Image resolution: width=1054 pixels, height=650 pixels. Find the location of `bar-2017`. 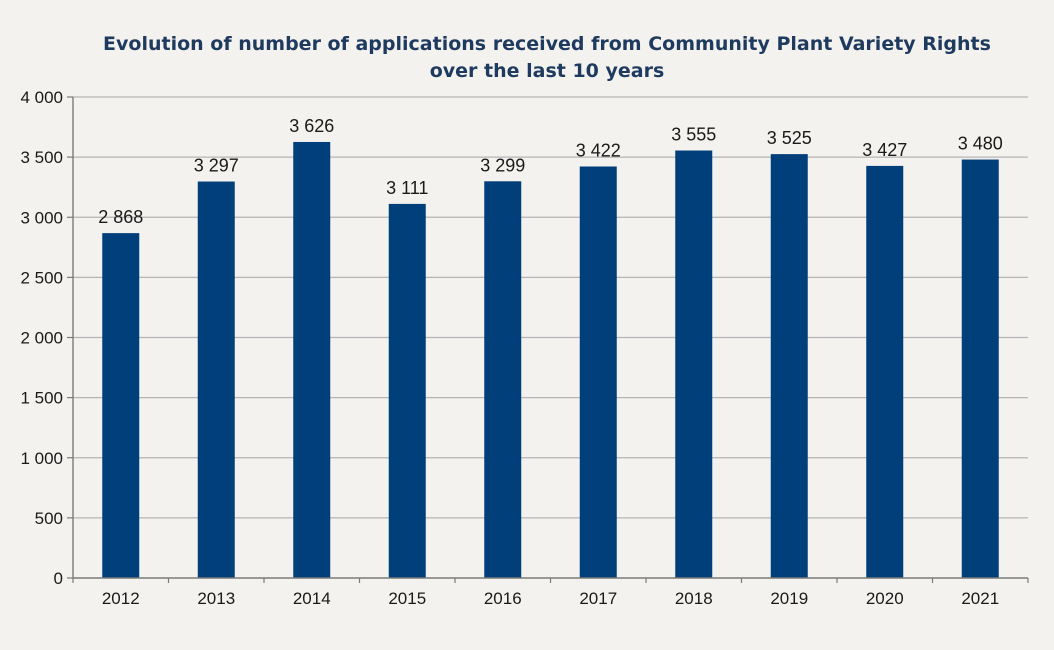

bar-2017 is located at coordinates (598, 372).